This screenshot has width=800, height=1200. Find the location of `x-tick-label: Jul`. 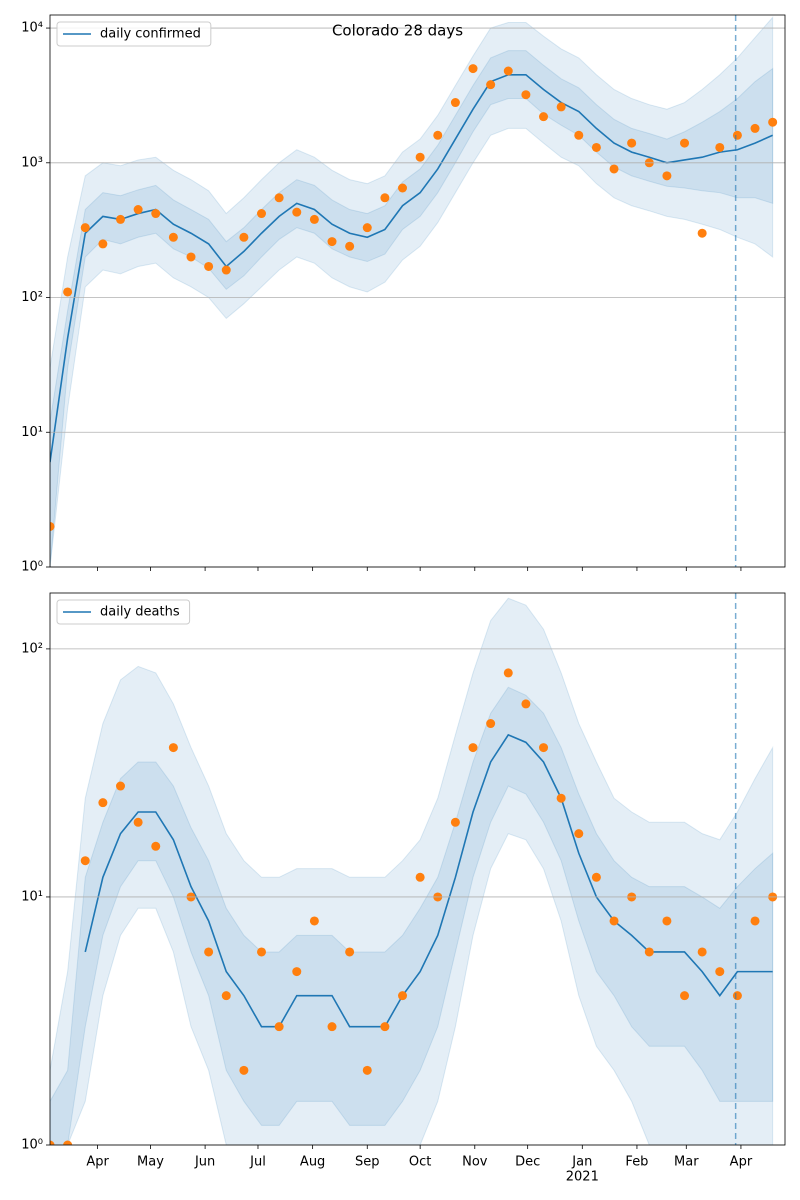

x-tick-label: Jul is located at coordinates (257, 1162).